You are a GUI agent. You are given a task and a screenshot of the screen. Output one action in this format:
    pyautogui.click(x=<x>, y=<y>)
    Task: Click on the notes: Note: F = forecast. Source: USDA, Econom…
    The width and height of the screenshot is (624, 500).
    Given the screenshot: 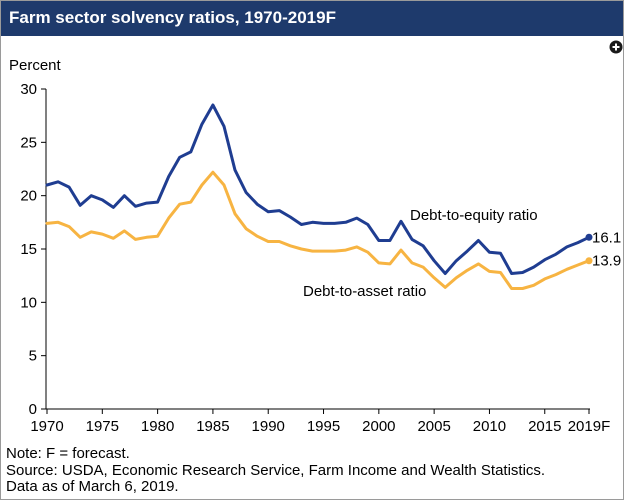 What is the action you would take?
    pyautogui.click(x=276, y=470)
    